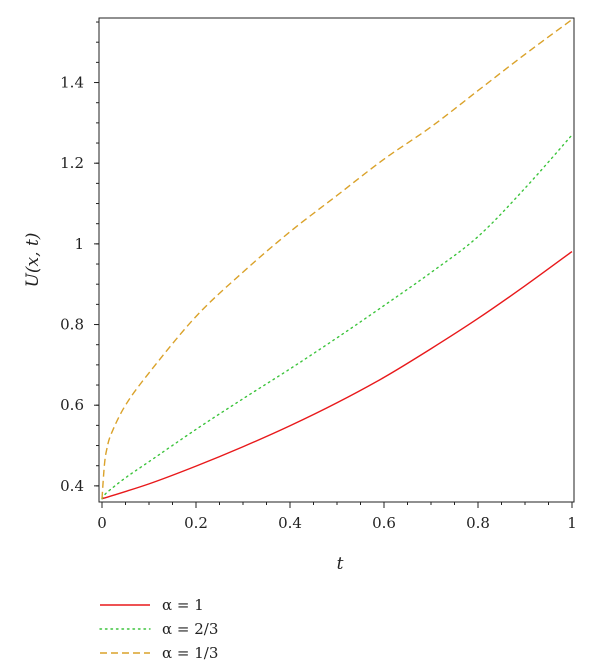 The height and width of the screenshot is (670, 600). I want to click on y-tick-label: 0.8, so click(72, 325).